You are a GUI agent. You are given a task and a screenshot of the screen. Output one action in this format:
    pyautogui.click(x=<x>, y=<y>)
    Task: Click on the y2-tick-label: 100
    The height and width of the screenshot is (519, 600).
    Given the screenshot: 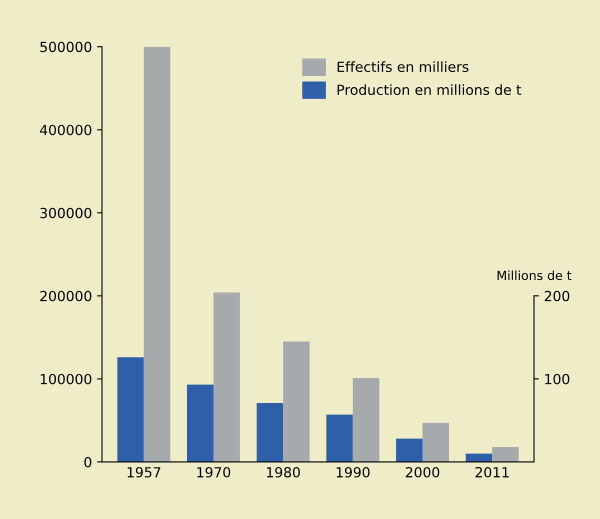 What is the action you would take?
    pyautogui.click(x=557, y=379)
    